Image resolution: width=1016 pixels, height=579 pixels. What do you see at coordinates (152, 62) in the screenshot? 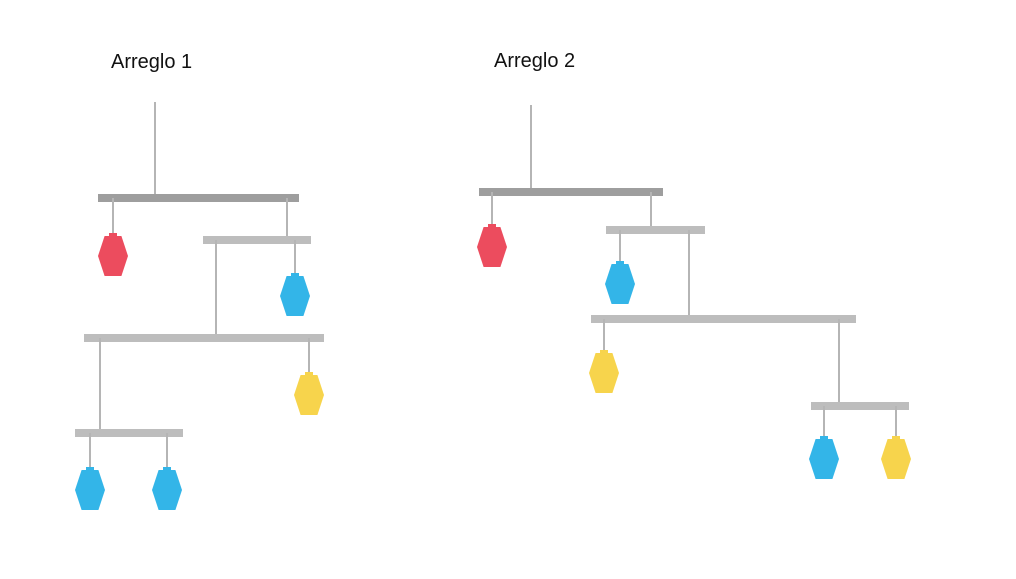
I see `arrangement-1-title: Arreglo 1` at bounding box center [152, 62].